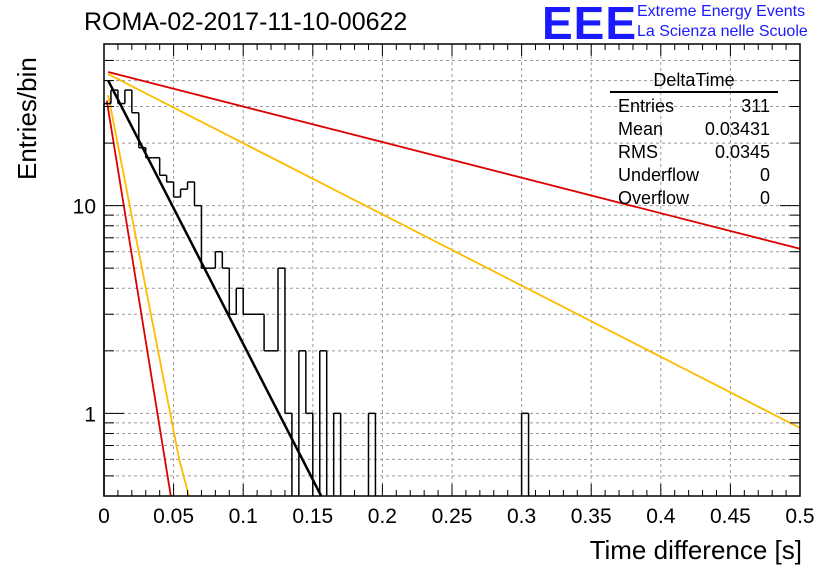 The image size is (836, 572). What do you see at coordinates (452, 516) in the screenshot?
I see `x-tick-label: 0.25` at bounding box center [452, 516].